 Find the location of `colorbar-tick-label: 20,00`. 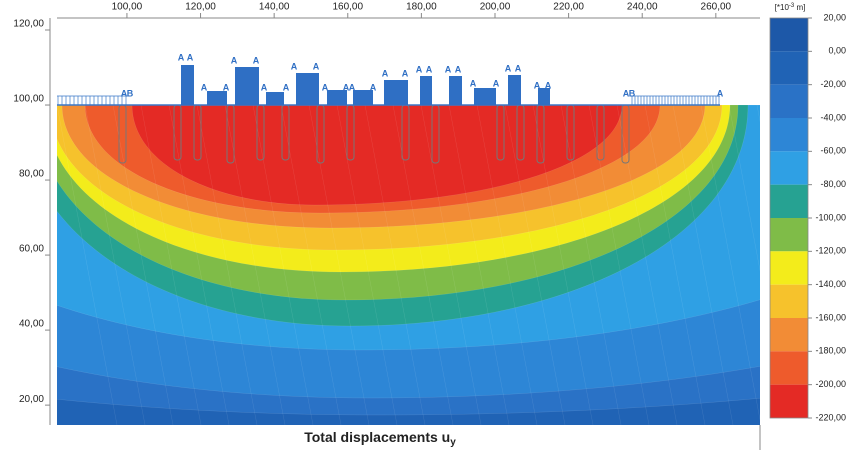

colorbar-tick-label: 20,00 is located at coordinates (834, 17).